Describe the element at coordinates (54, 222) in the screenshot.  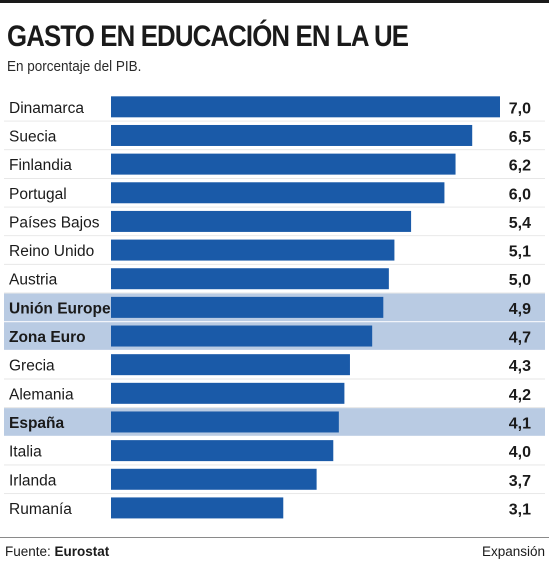
I see `category-label-paises-bajos: Países Bajos` at that location.